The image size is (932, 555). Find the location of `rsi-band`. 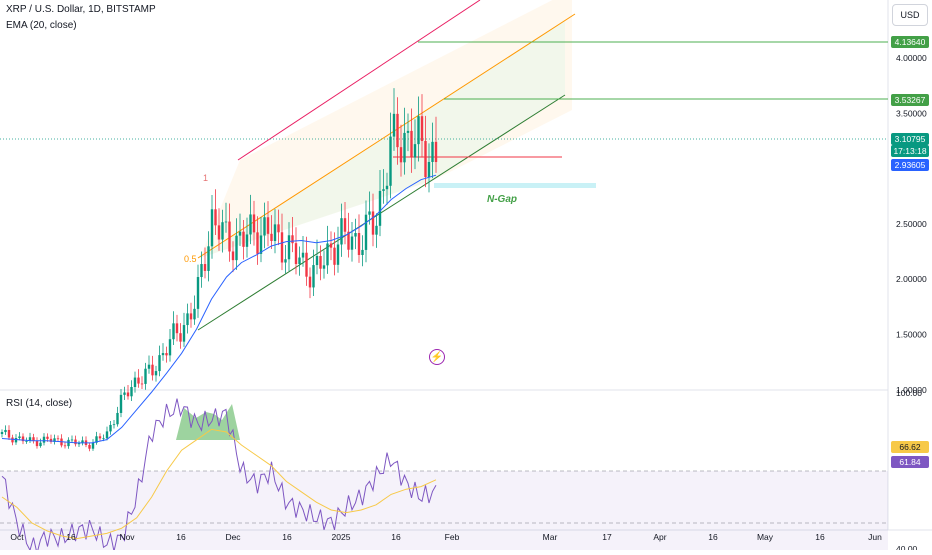

rsi-band is located at coordinates (444, 513).